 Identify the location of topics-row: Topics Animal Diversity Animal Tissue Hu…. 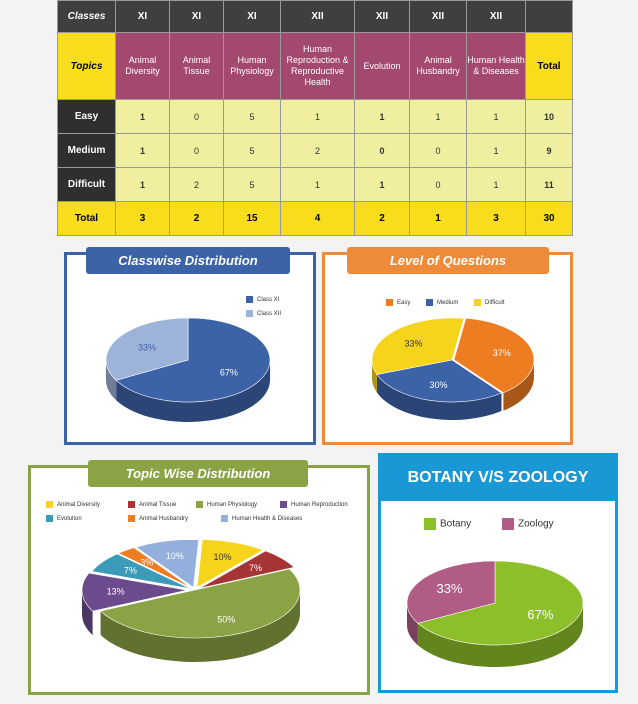
(315, 66).